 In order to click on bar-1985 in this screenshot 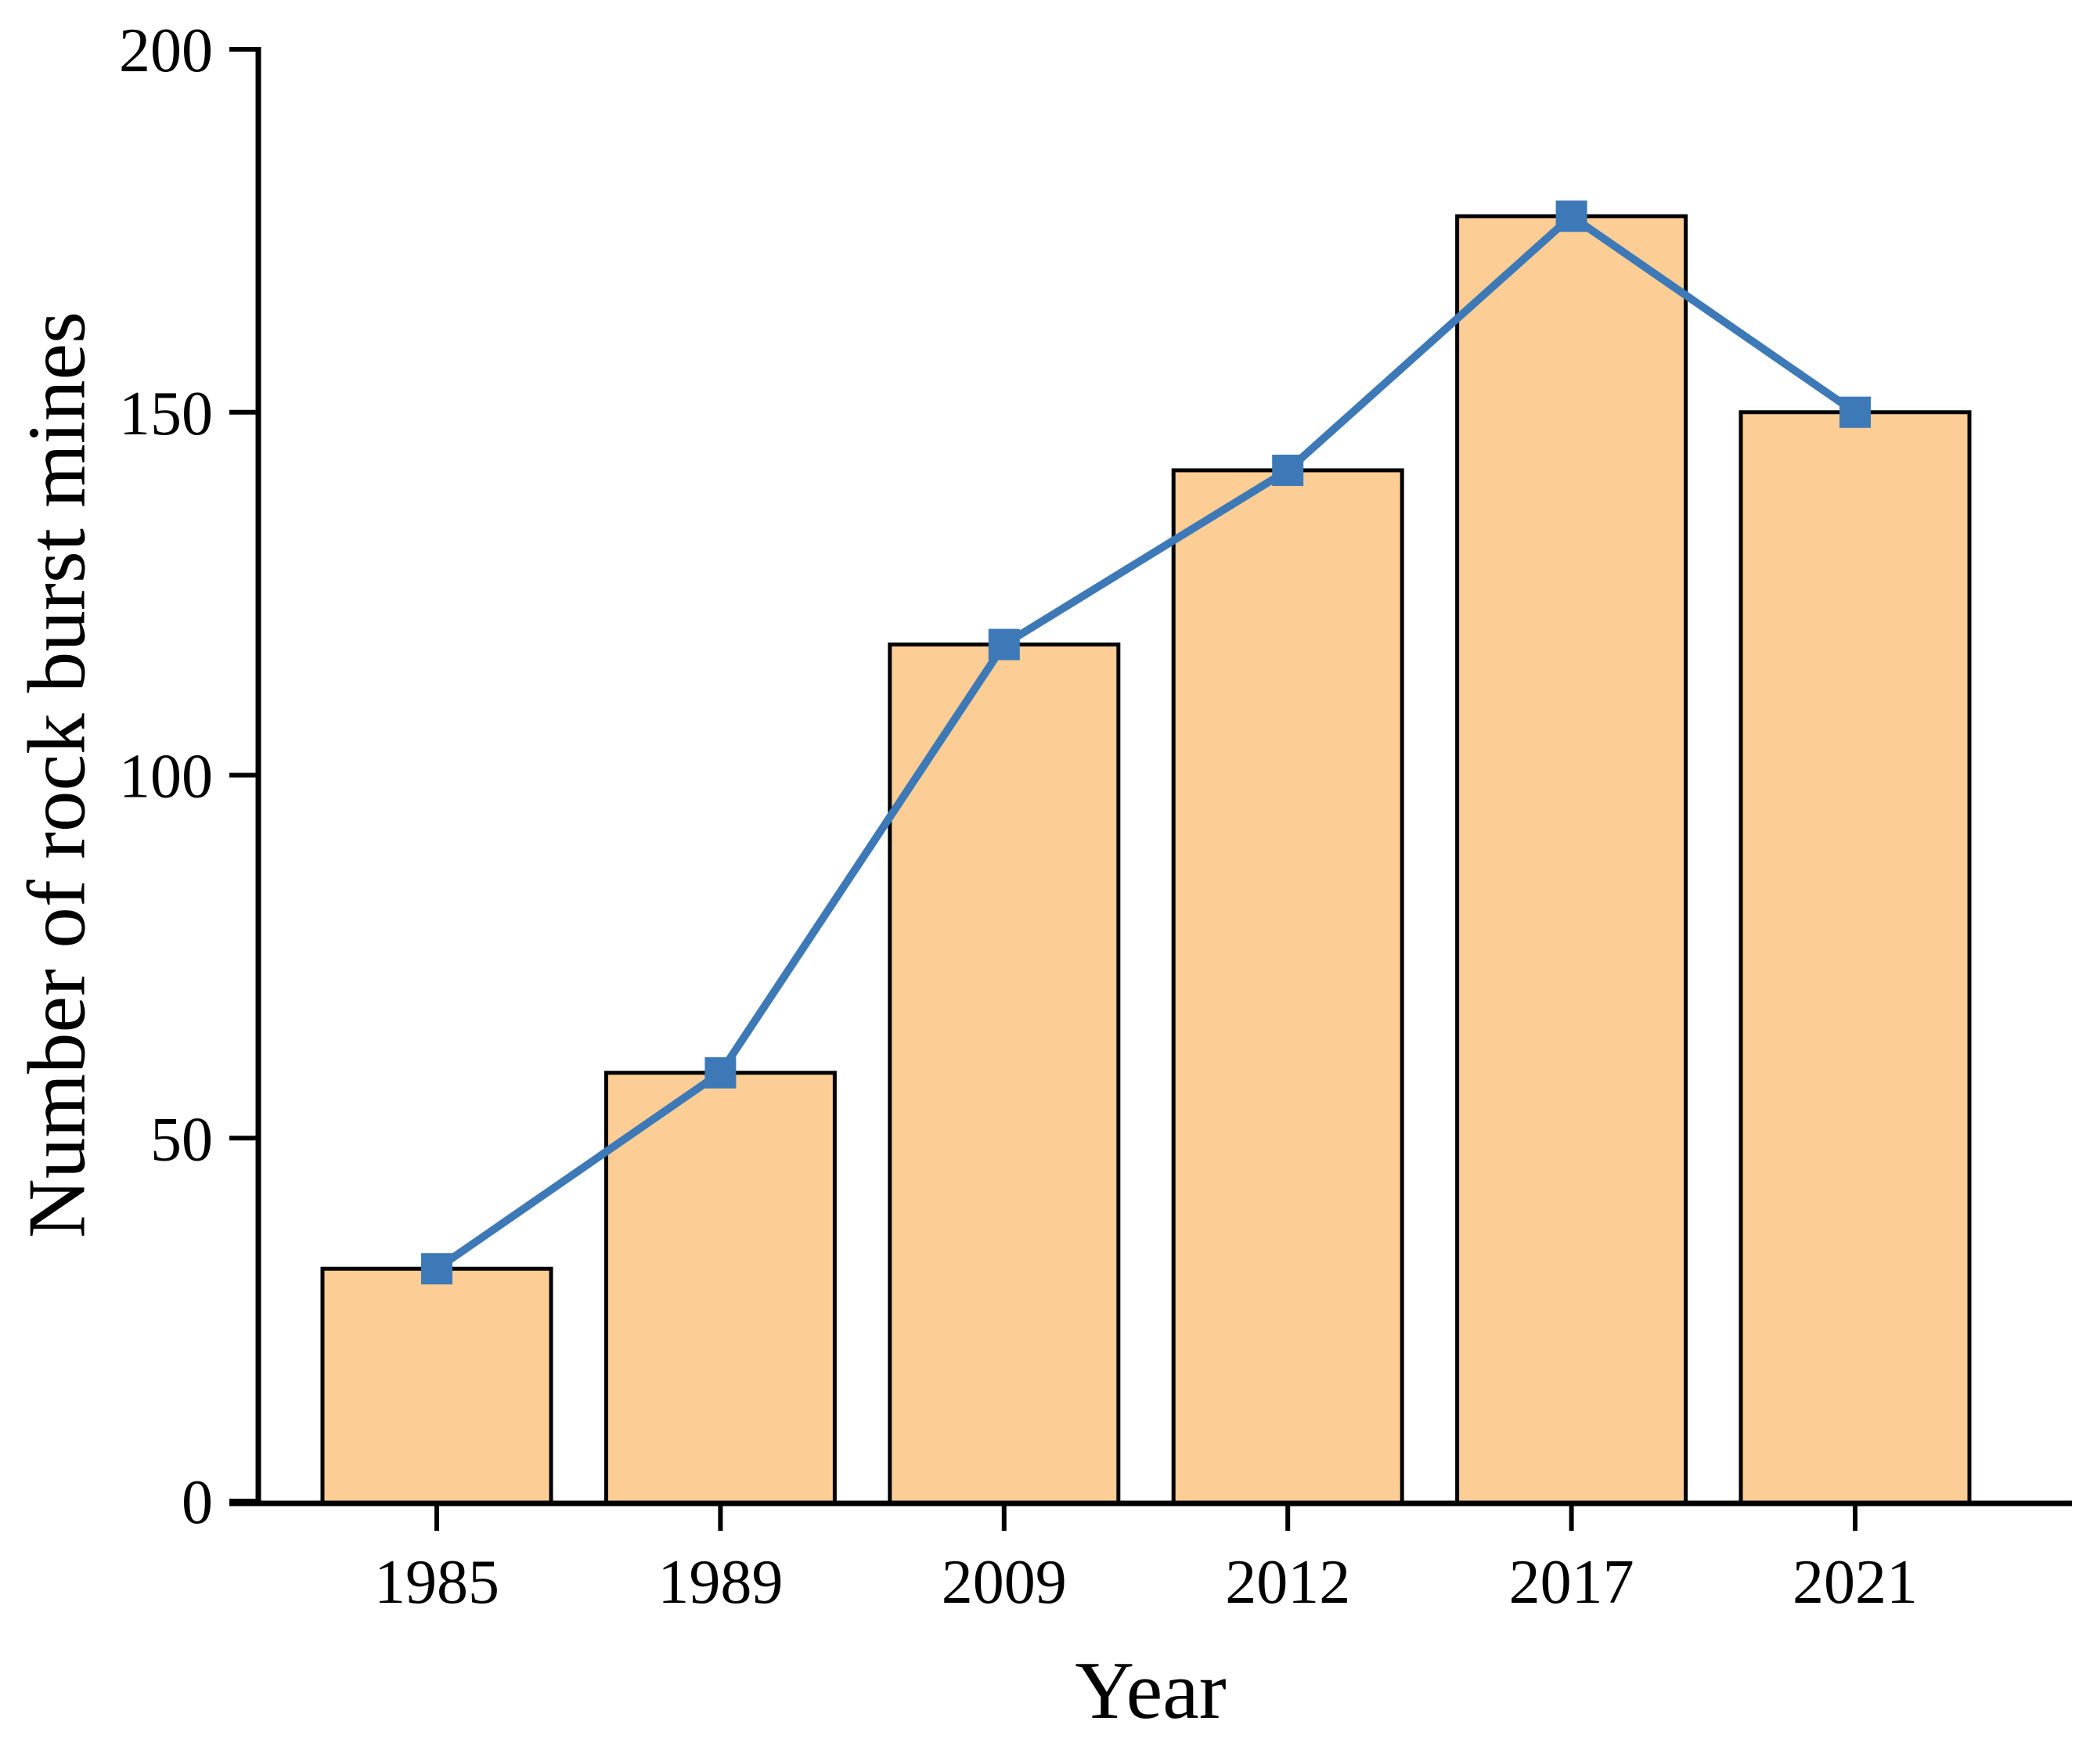, I will do `click(436, 1386)`.